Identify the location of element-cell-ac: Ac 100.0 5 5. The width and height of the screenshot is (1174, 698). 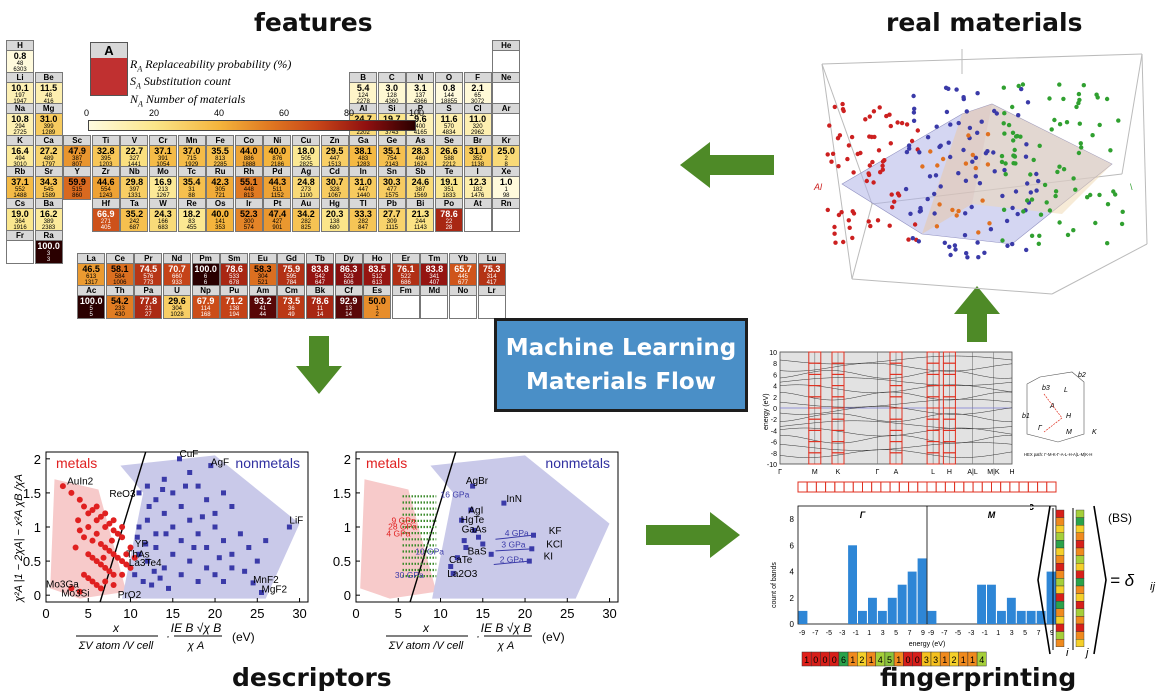
(91, 301).